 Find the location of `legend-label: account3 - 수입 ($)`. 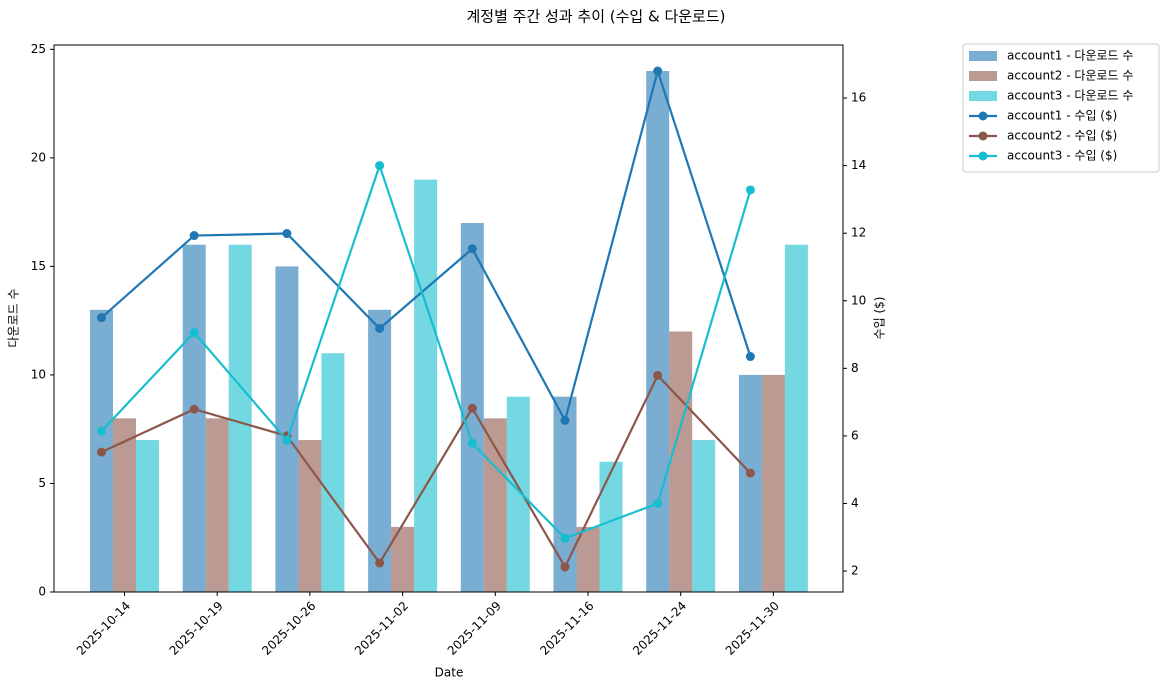

legend-label: account3 - 수입 ($) is located at coordinates (1062, 156).